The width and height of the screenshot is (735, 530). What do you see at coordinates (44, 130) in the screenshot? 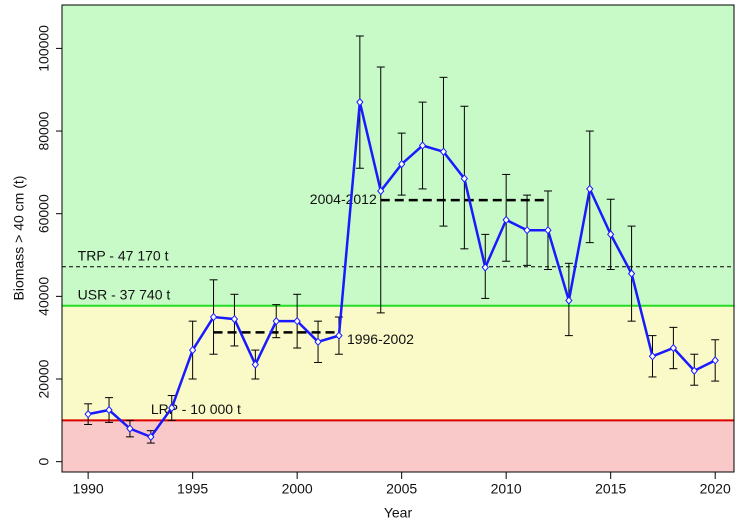
I see `y-tick-label: 80000` at bounding box center [44, 130].